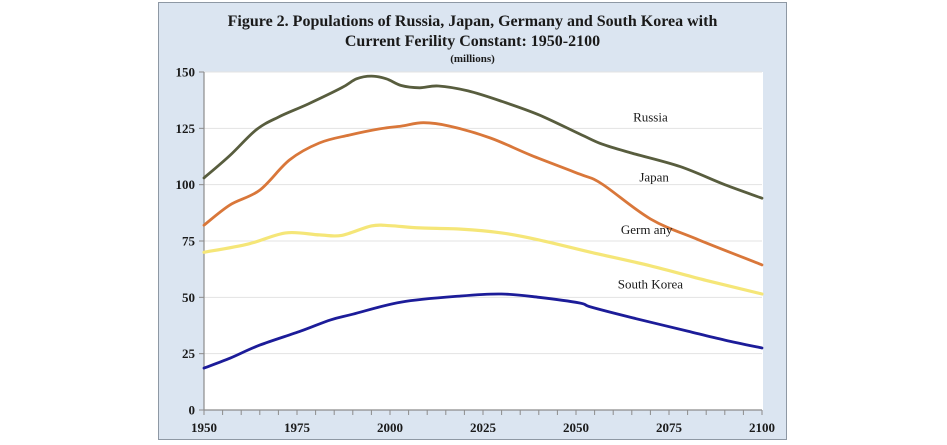 This screenshot has width=947, height=445. I want to click on x-tick-label: 1975, so click(297, 427).